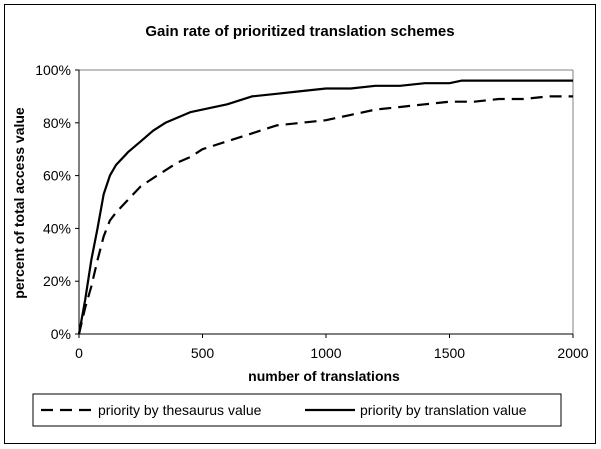 This screenshot has height=449, width=601. I want to click on y-tick-label: 40%, so click(57, 228).